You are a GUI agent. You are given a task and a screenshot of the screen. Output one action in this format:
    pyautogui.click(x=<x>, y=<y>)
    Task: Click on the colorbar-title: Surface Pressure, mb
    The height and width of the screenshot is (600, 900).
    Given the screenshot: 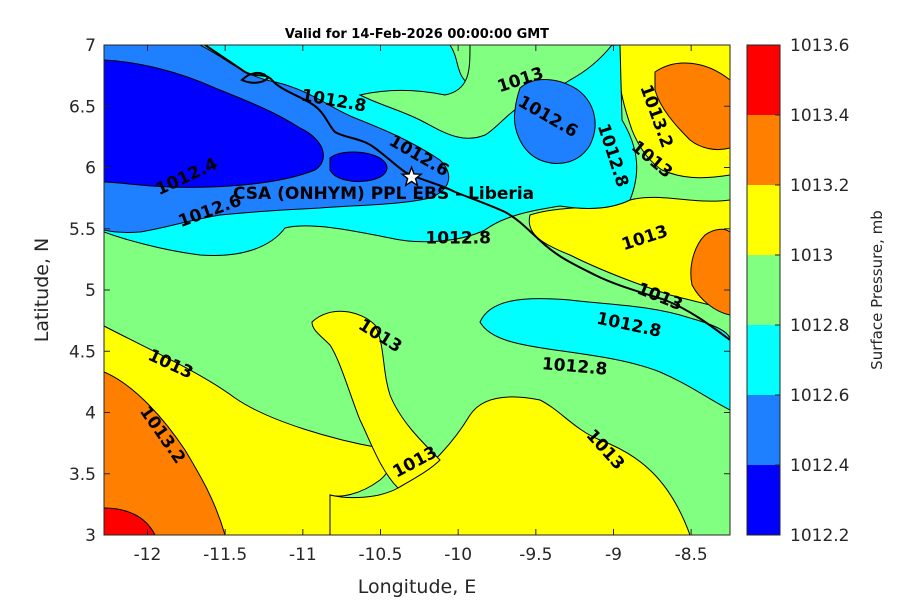 What is the action you would take?
    pyautogui.click(x=877, y=290)
    